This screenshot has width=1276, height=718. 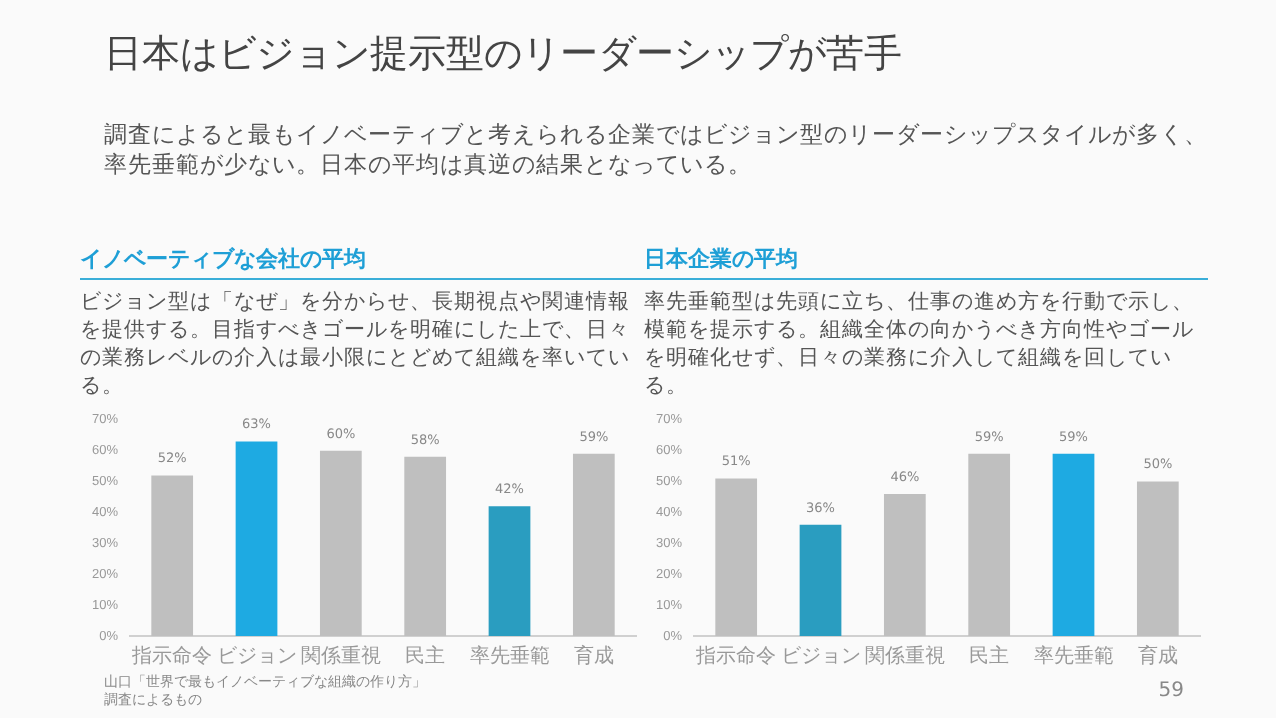 I want to click on text: 59, so click(x=1171, y=691).